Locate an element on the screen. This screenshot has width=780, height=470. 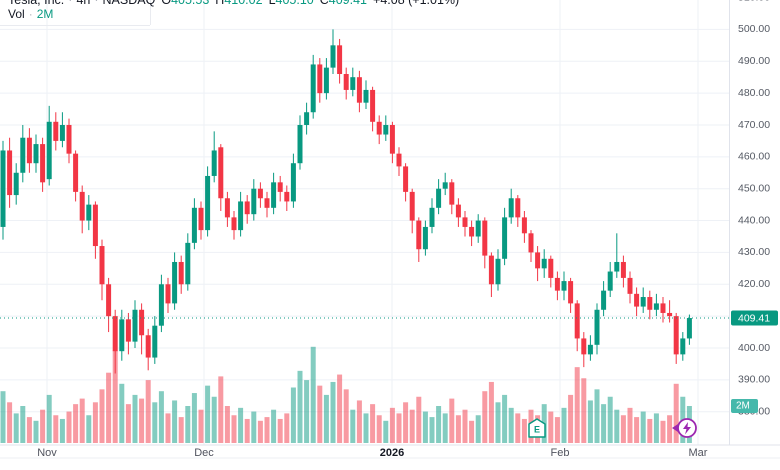
price-axis-label: 480.00 is located at coordinates (754, 93).